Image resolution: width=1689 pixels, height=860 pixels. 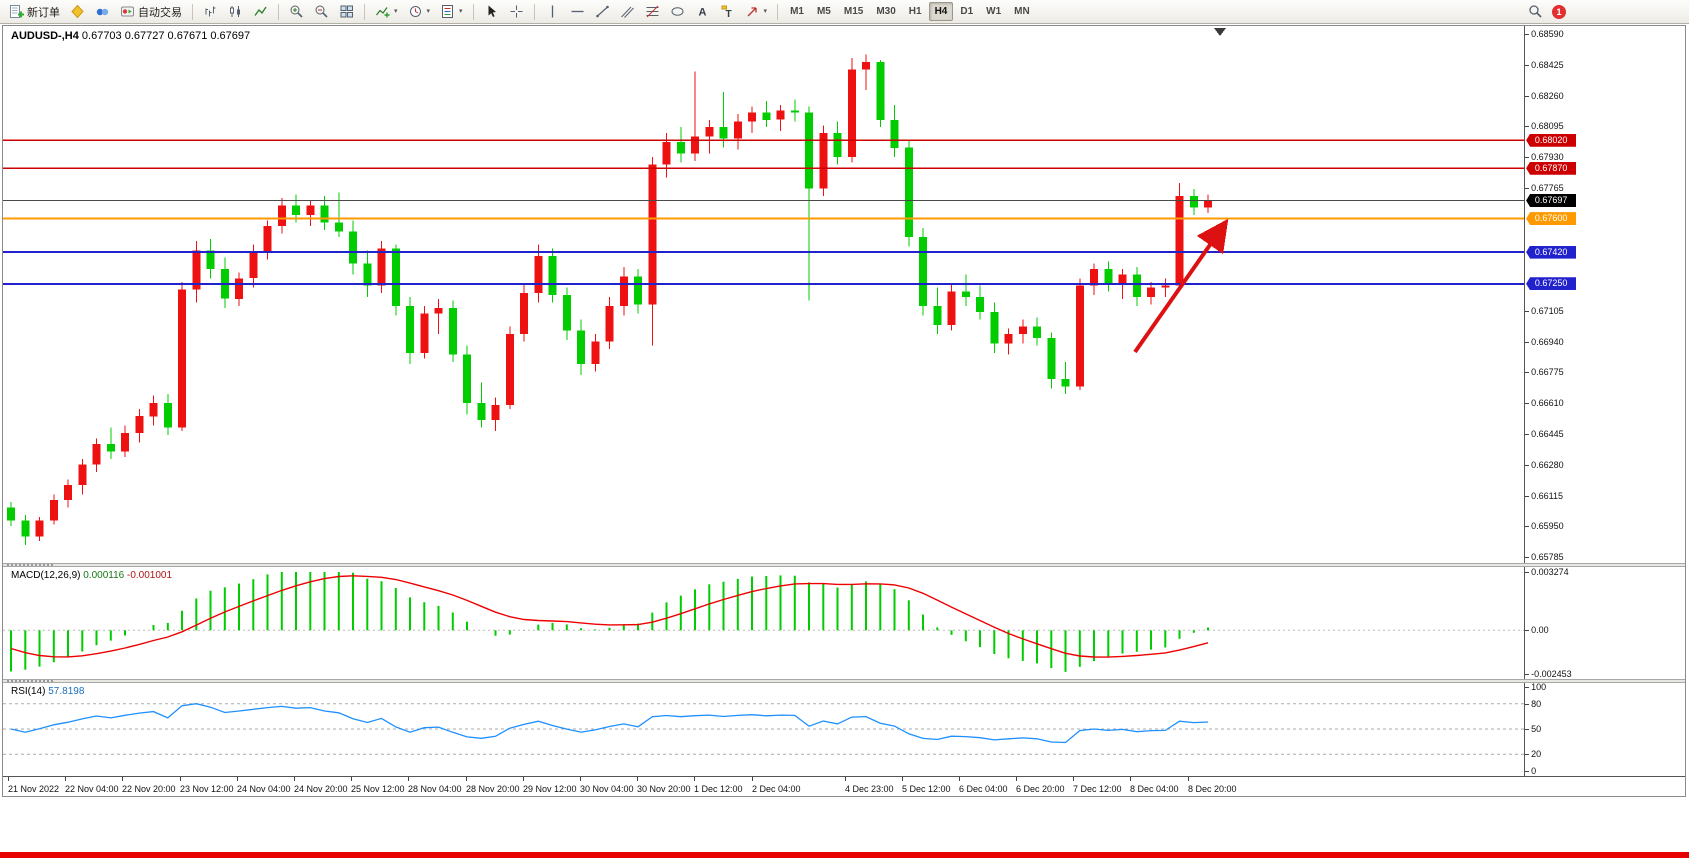 I want to click on horizontal-line-icon, so click(x=577, y=11).